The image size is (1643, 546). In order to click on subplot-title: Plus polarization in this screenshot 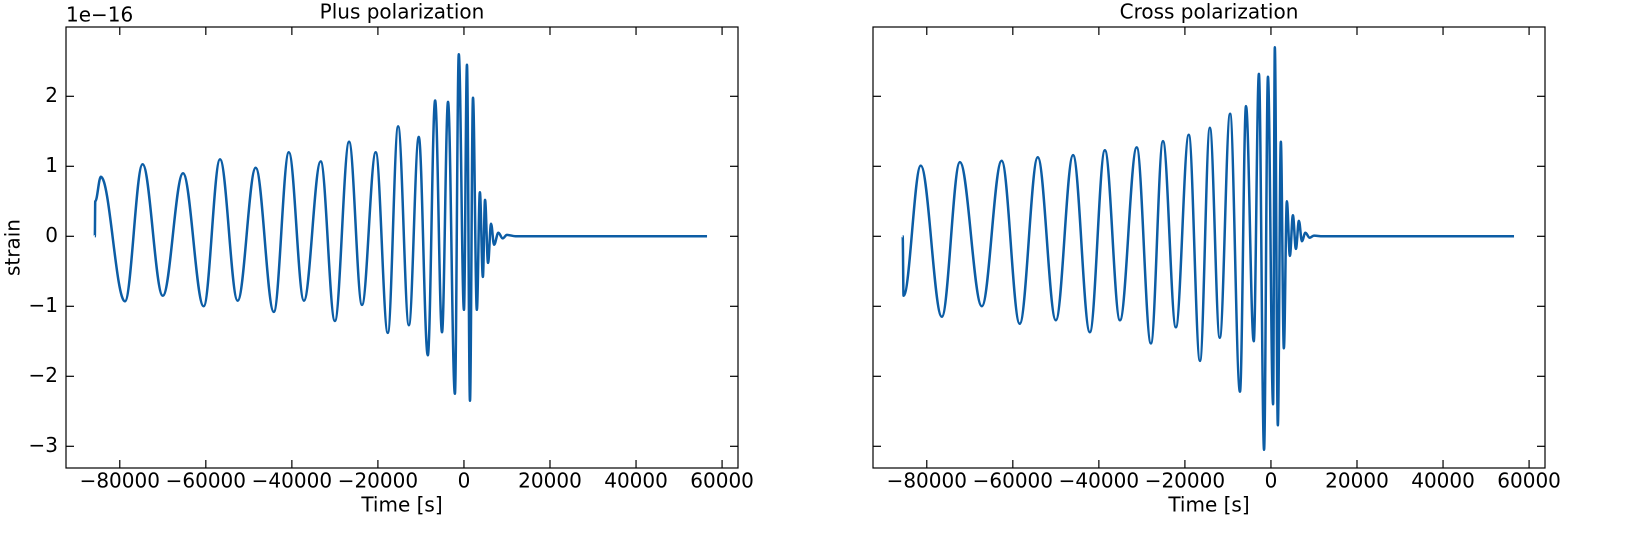, I will do `click(402, 12)`.